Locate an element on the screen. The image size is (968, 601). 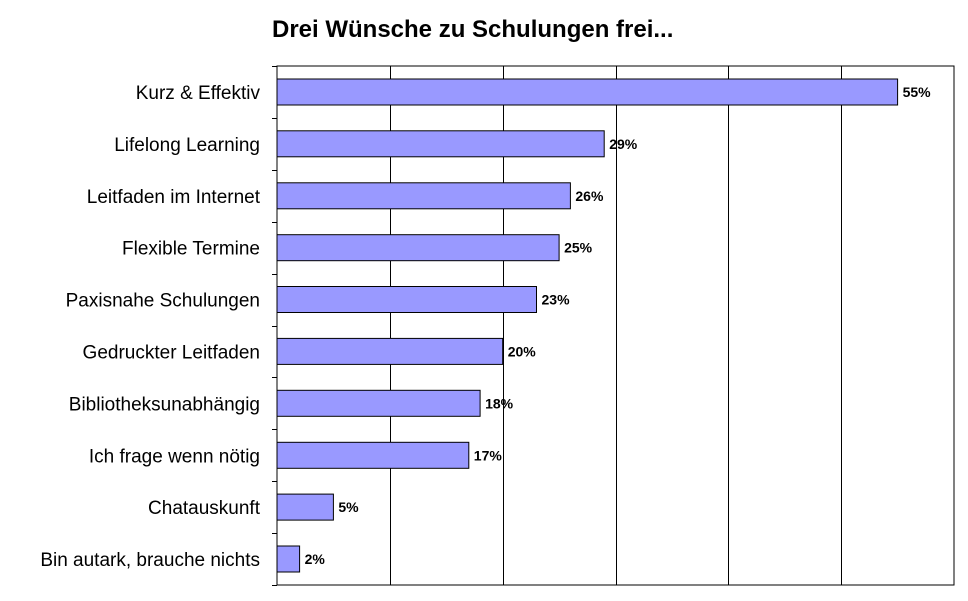
data-label: 17% is located at coordinates (488, 455).